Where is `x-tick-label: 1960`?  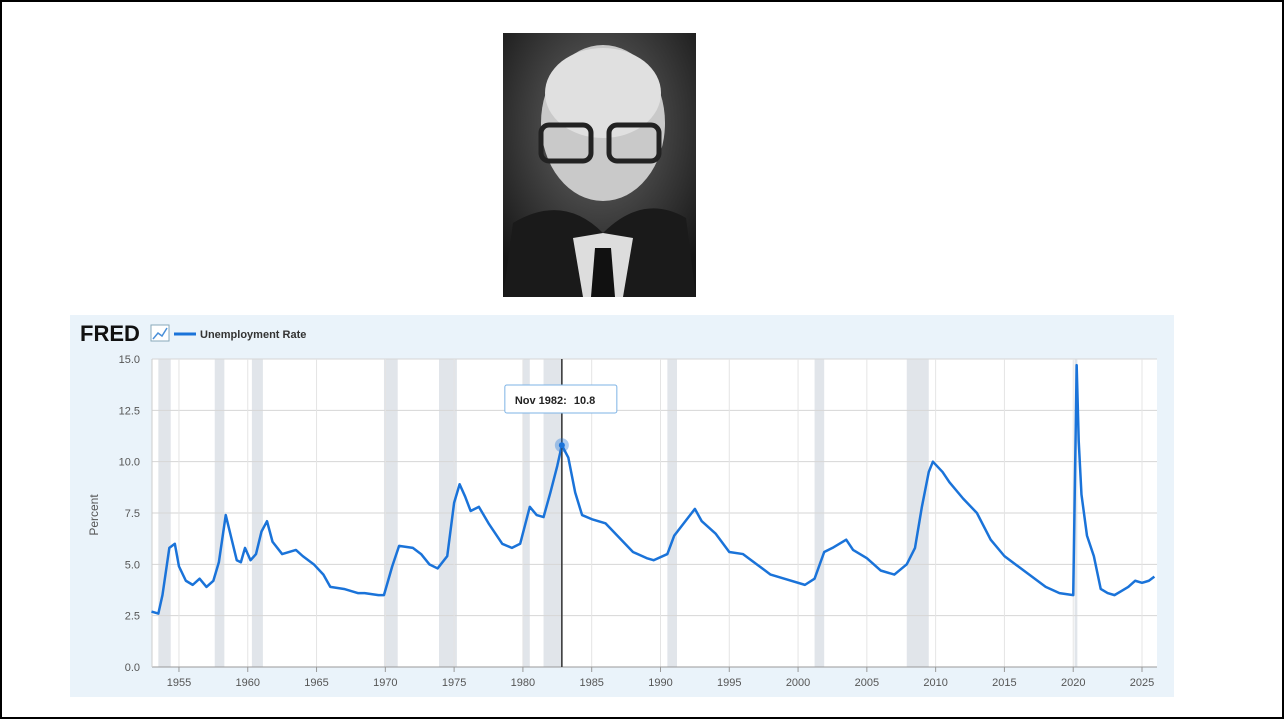 x-tick-label: 1960 is located at coordinates (248, 683).